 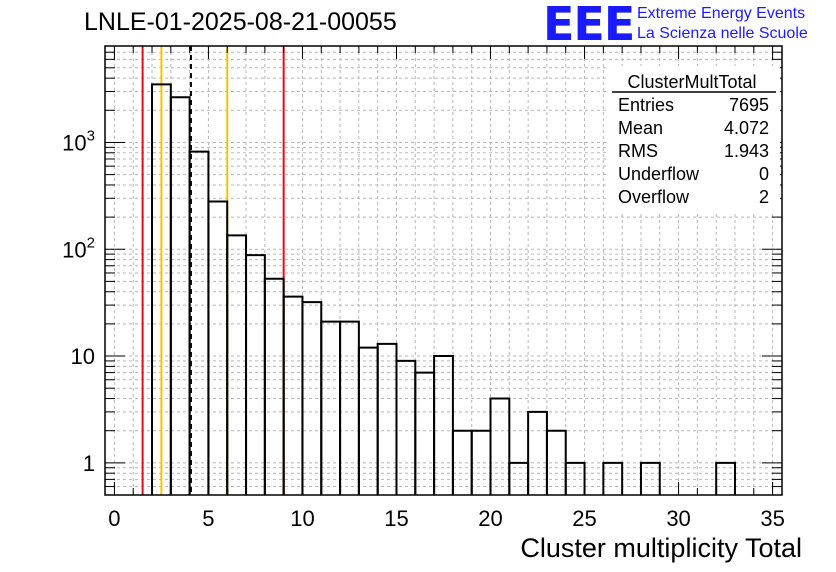 What do you see at coordinates (396, 518) in the screenshot?
I see `x-tick-label: 15` at bounding box center [396, 518].